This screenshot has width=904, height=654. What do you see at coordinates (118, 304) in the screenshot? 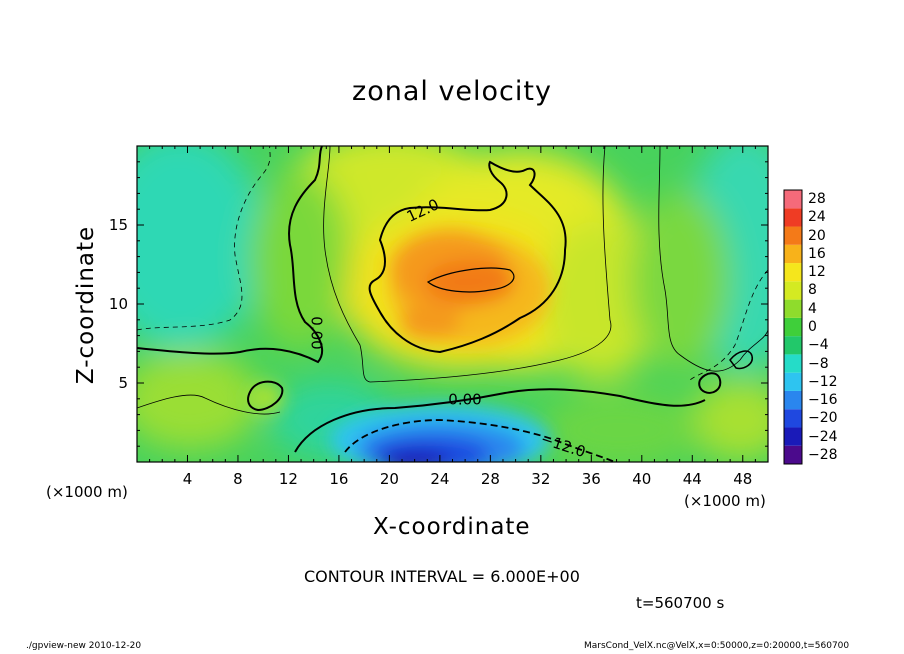
I see `y-tick-label: 10` at bounding box center [118, 304].